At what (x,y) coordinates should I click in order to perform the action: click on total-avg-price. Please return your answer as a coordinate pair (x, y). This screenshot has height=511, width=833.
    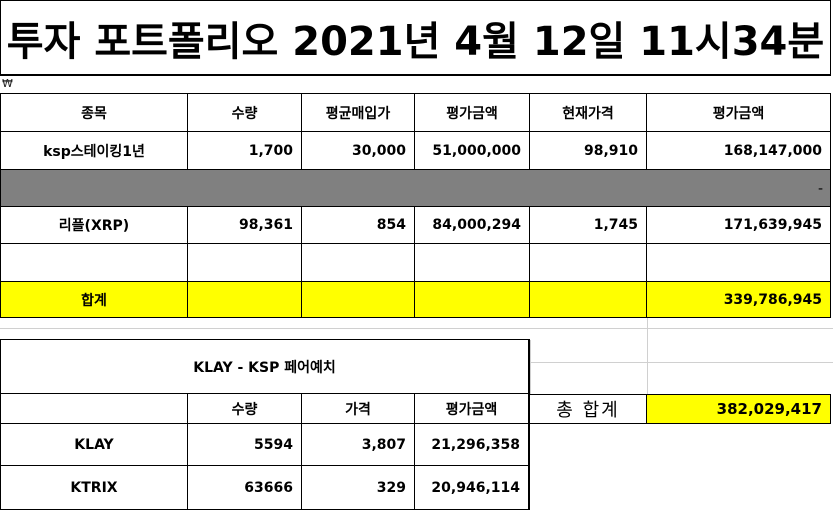
    Looking at the image, I should click on (358, 300).